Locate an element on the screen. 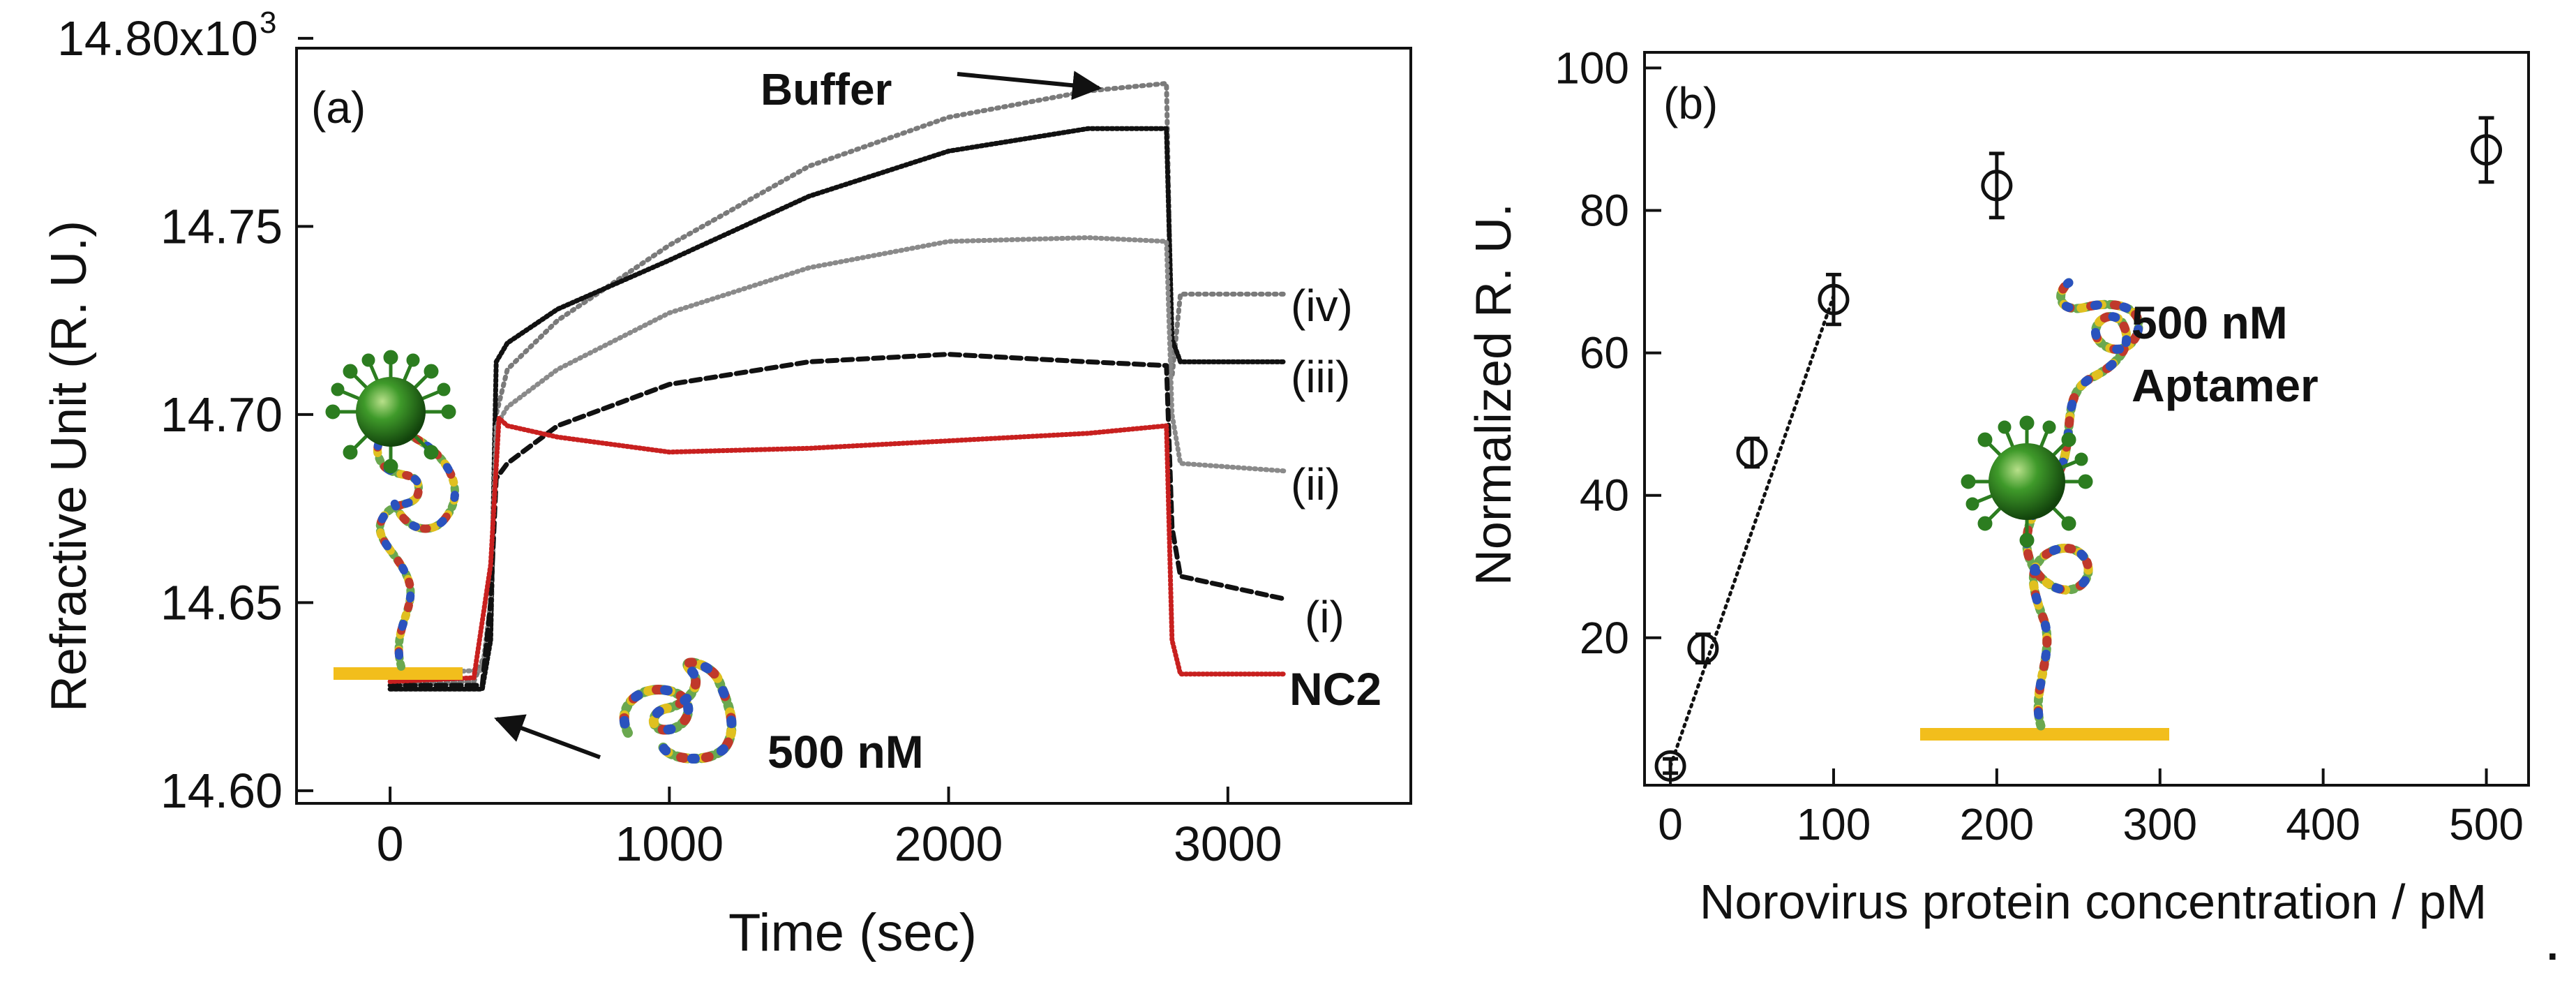 This screenshot has width=2576, height=996. buffer-arrow is located at coordinates (1029, 85).